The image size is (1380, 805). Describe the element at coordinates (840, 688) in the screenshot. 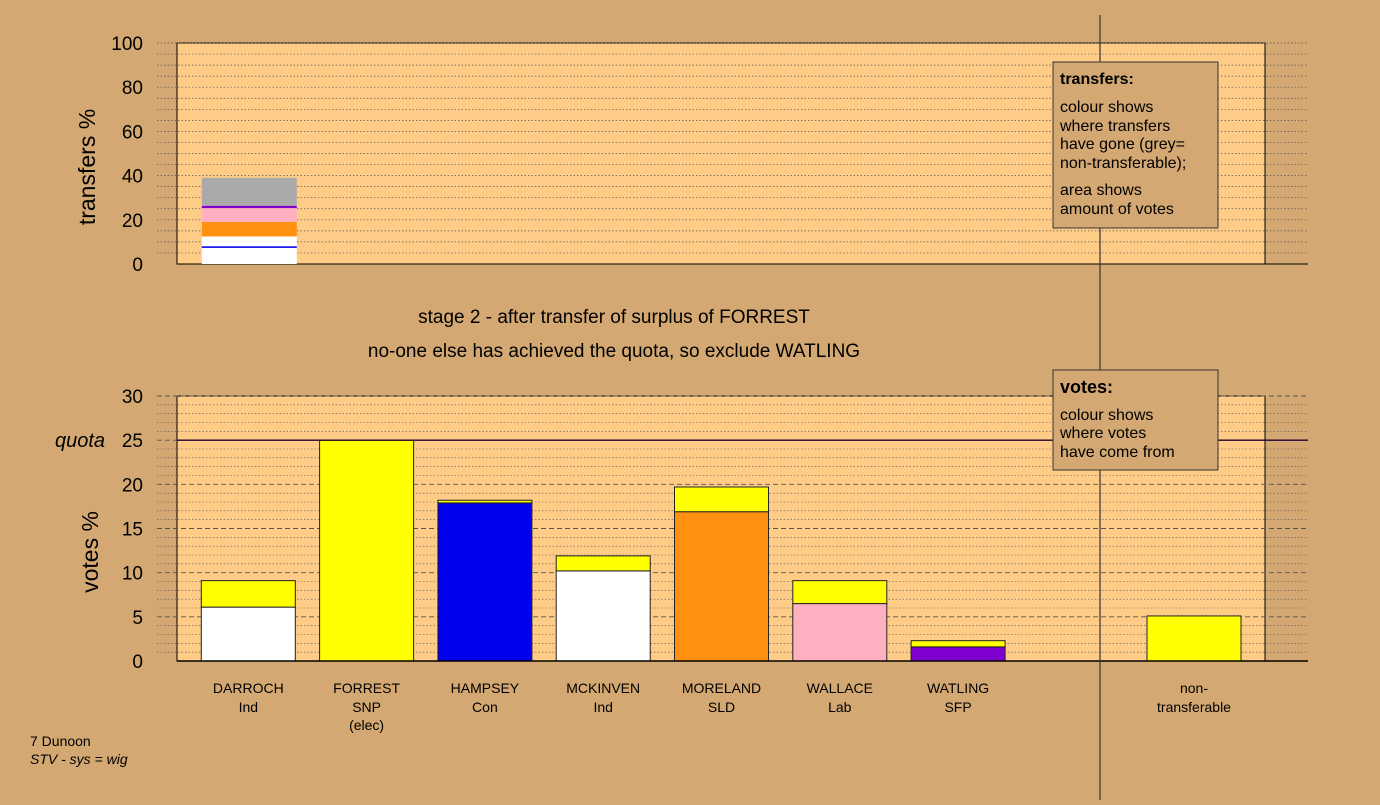

I see `candidate-name-label: WALLACE` at that location.